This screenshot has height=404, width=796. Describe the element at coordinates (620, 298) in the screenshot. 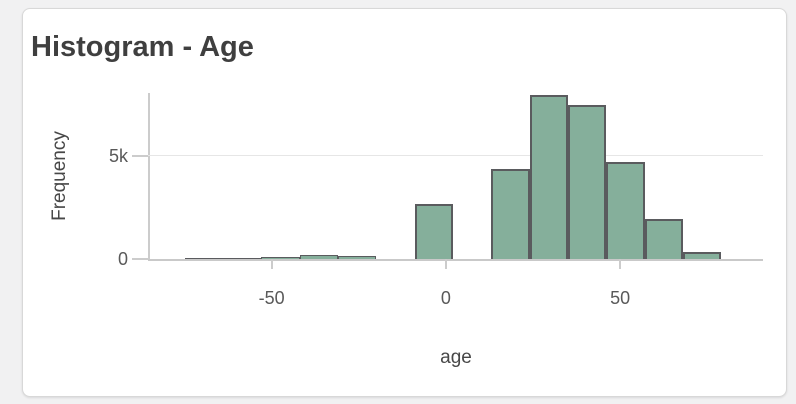

I see `x-tick-label: 50` at that location.